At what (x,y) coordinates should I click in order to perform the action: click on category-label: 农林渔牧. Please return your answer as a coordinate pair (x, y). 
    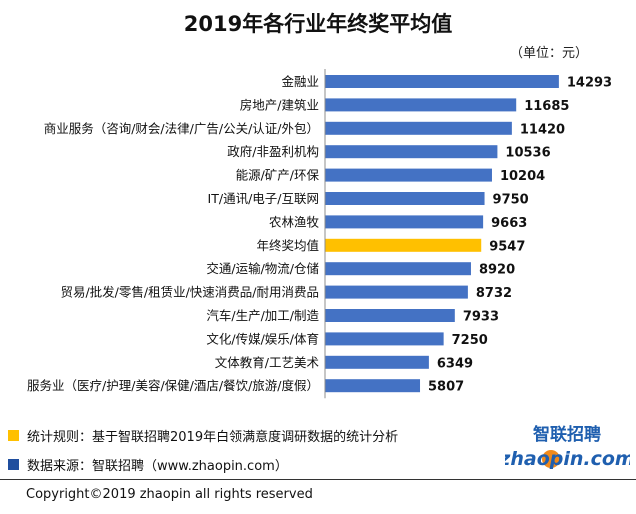
    Looking at the image, I should click on (294, 221).